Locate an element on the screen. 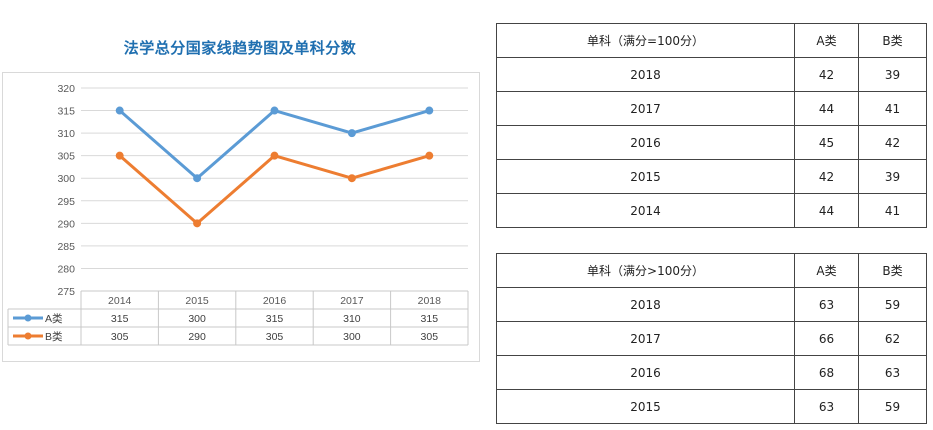  y-tick-label: 310 is located at coordinates (66, 134).